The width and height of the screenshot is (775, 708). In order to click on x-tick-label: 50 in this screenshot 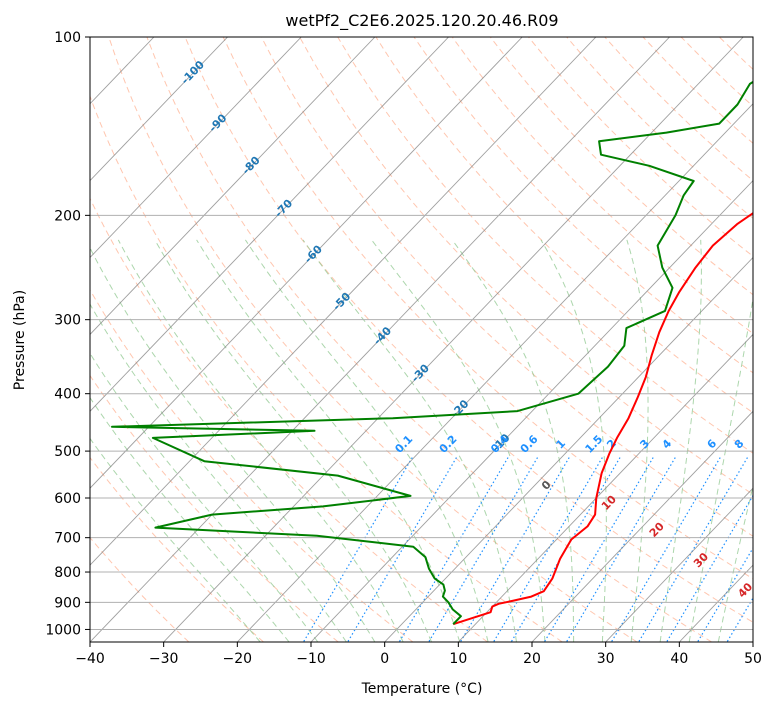, I will do `click(753, 659)`.